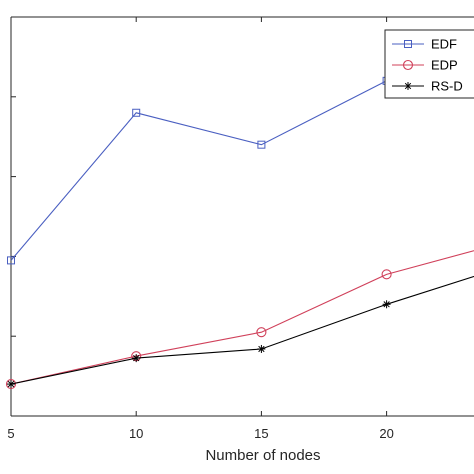  I want to click on x-tick-label: 20, so click(386, 433).